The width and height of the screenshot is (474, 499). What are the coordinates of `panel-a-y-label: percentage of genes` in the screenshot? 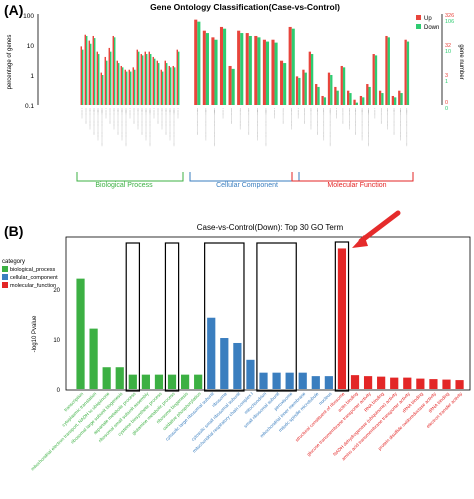 It's located at (10, 62).